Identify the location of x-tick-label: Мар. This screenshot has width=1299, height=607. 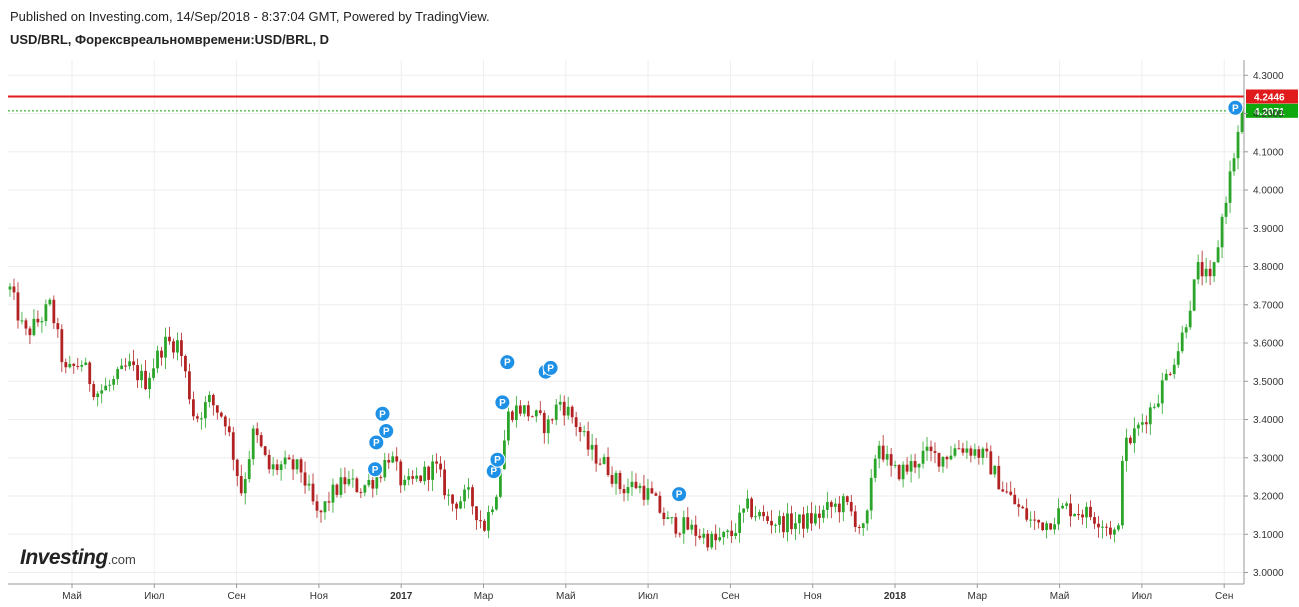
(484, 596).